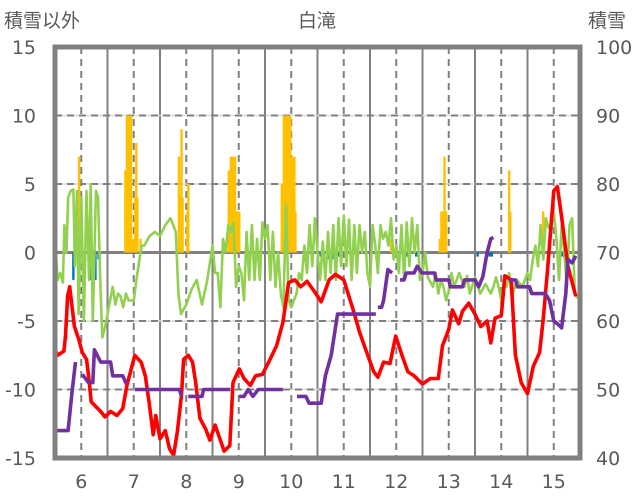 This screenshot has height=501, width=636. Describe the element at coordinates (608, 117) in the screenshot. I see `right-tick-label: 90` at that location.